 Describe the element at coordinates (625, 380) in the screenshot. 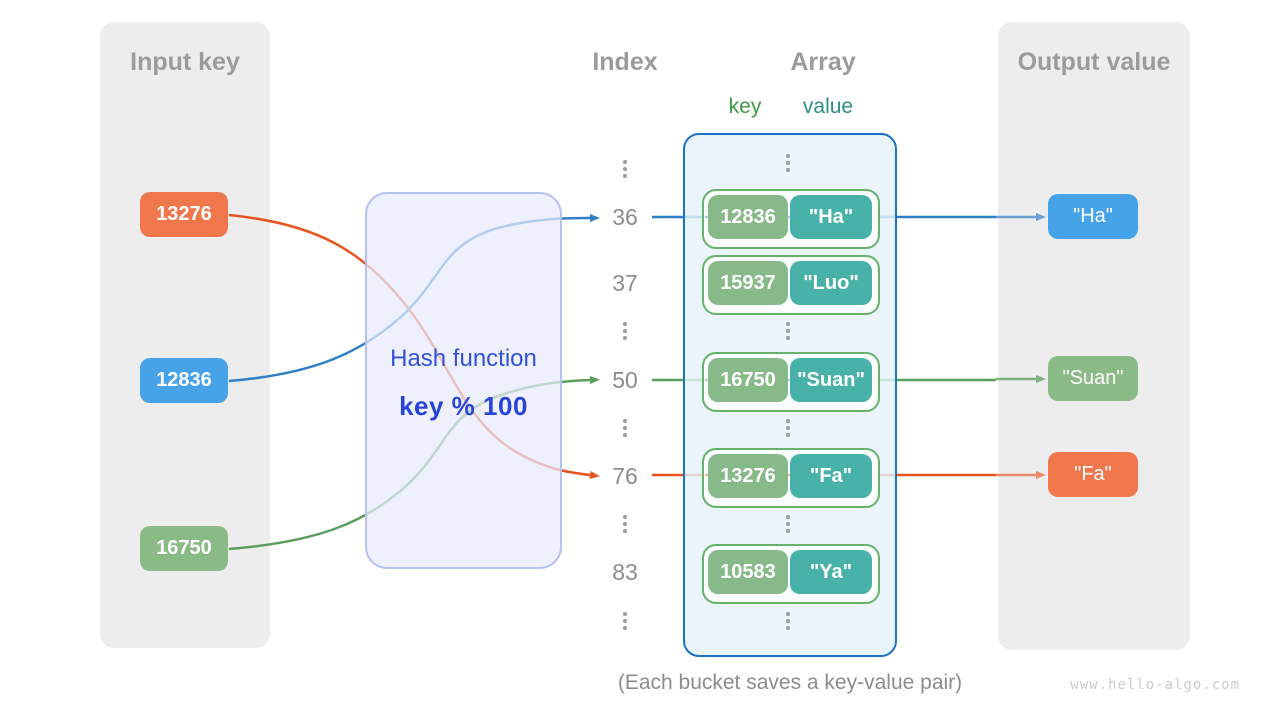

I see `index-label-50: 50` at that location.